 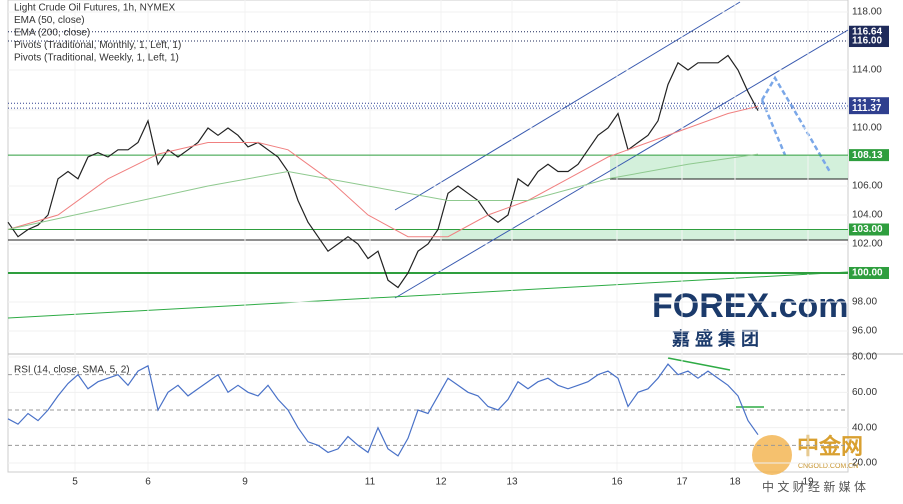 What do you see at coordinates (383, 191) in the screenshot?
I see `series-line` at bounding box center [383, 191].